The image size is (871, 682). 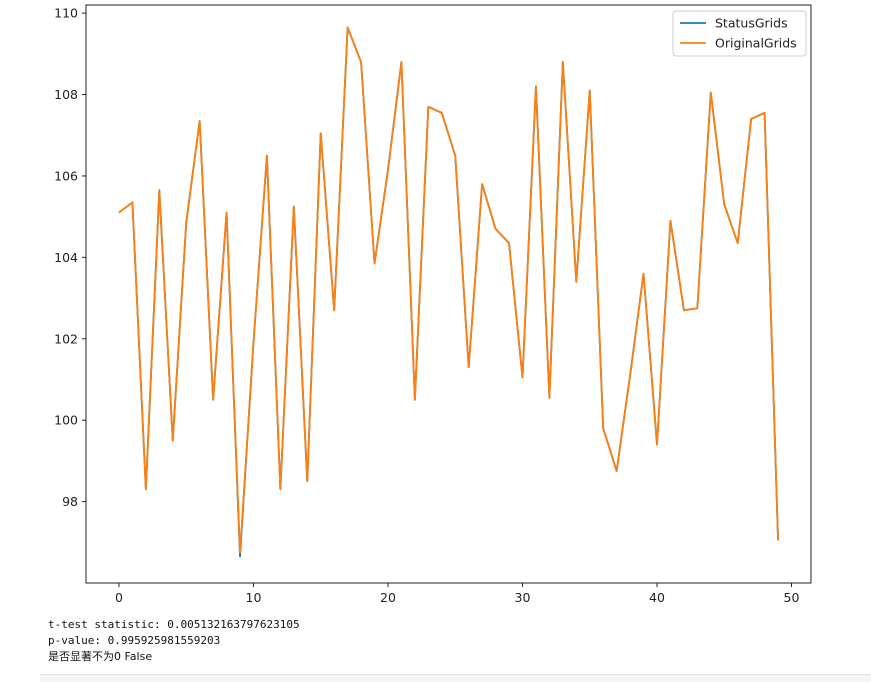 I want to click on x-tick-label: 10, so click(x=254, y=597).